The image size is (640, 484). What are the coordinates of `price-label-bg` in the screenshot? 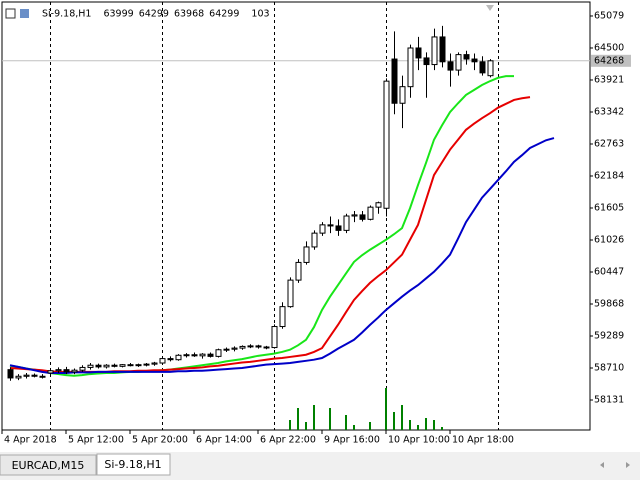 It's located at (611, 60).